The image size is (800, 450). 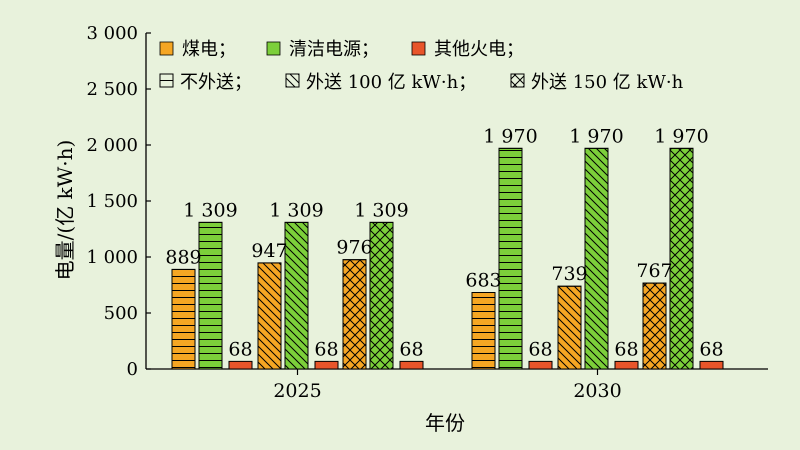 I want to click on data-label-coal: 947, so click(x=269, y=251).